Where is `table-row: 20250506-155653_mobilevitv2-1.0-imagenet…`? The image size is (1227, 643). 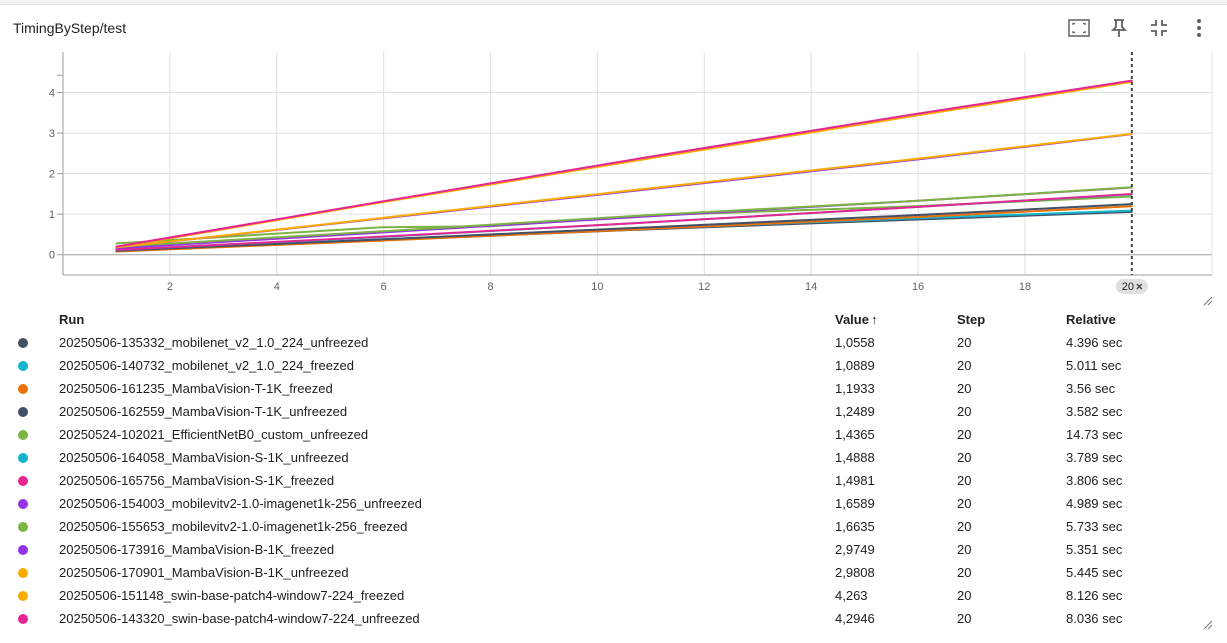 table-row: 20250506-155653_mobilevitv2-1.0-imagenet… is located at coordinates (603, 526).